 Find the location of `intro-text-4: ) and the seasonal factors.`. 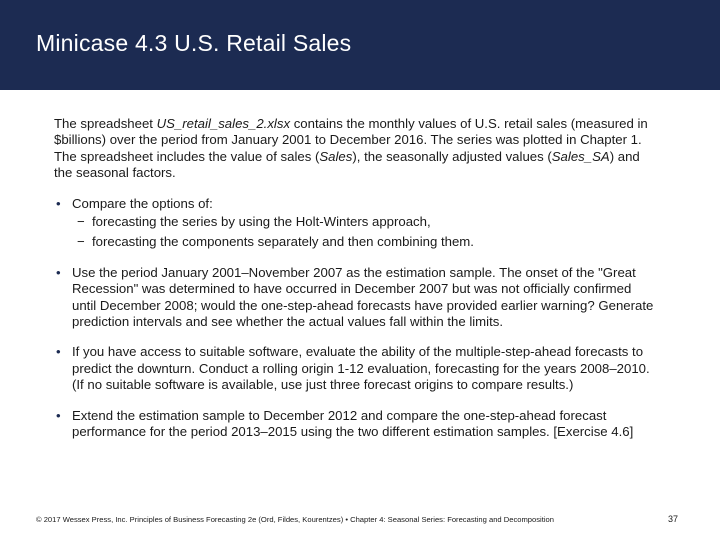

intro-text-4: ) and the seasonal factors. is located at coordinates (347, 164).